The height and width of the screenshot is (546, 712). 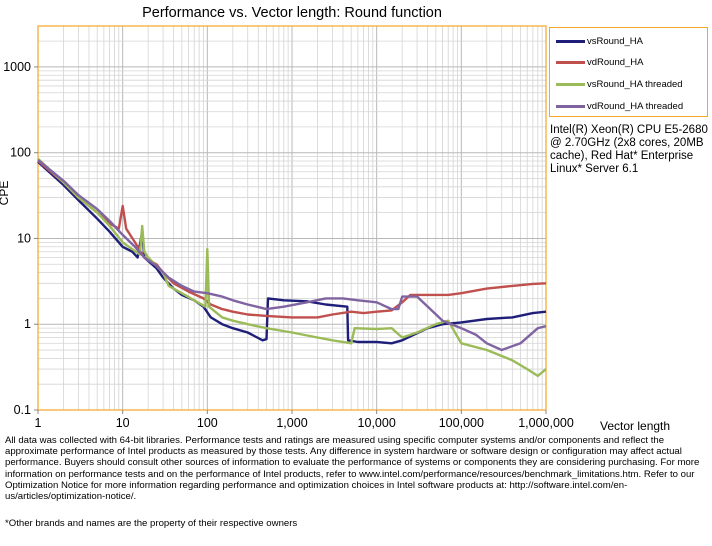 What do you see at coordinates (377, 423) in the screenshot?
I see `x-tick-label: 10,000` at bounding box center [377, 423].